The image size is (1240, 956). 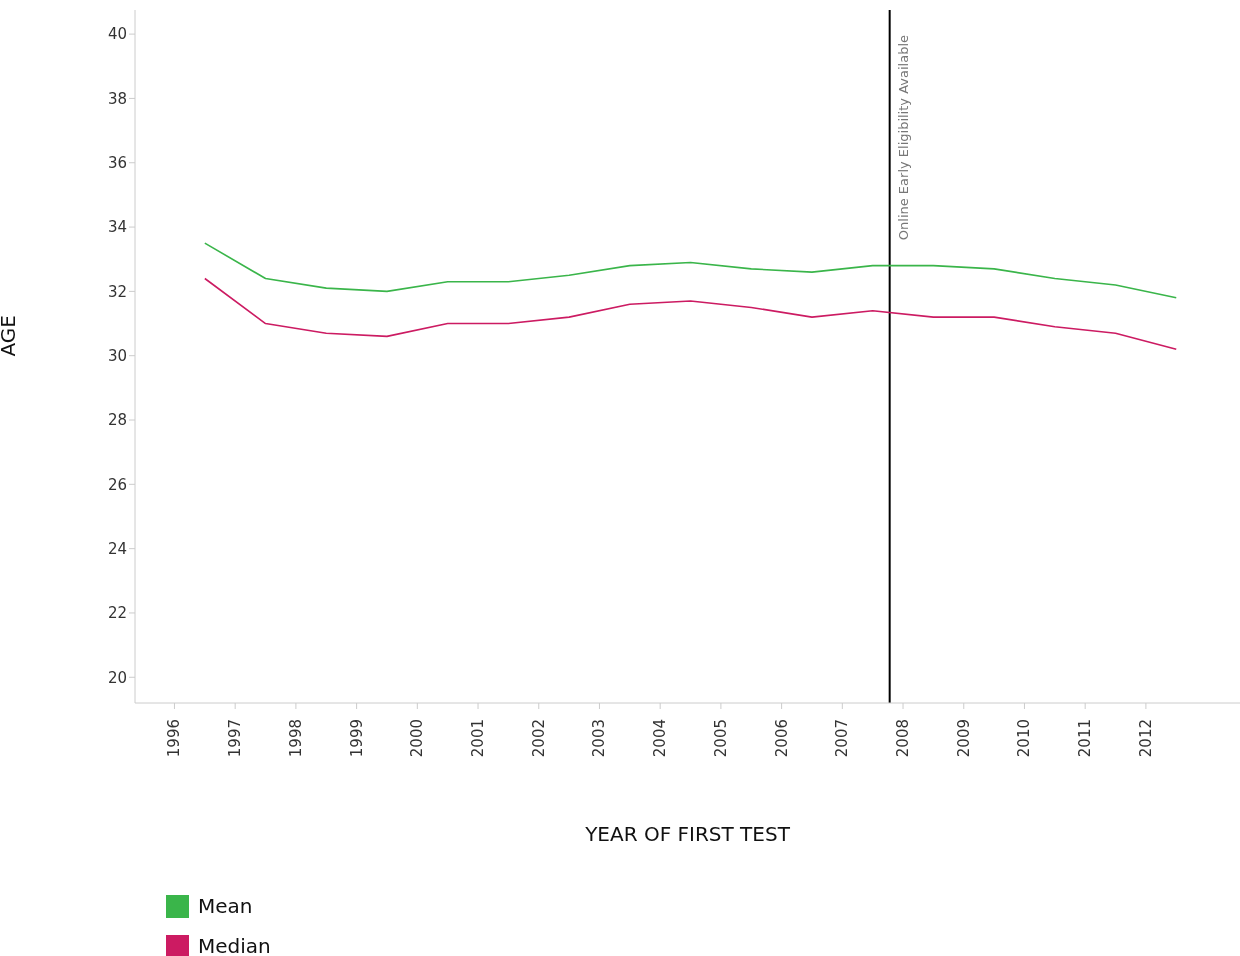 What do you see at coordinates (478, 738) in the screenshot?
I see `x-tick-label: 2001` at bounding box center [478, 738].